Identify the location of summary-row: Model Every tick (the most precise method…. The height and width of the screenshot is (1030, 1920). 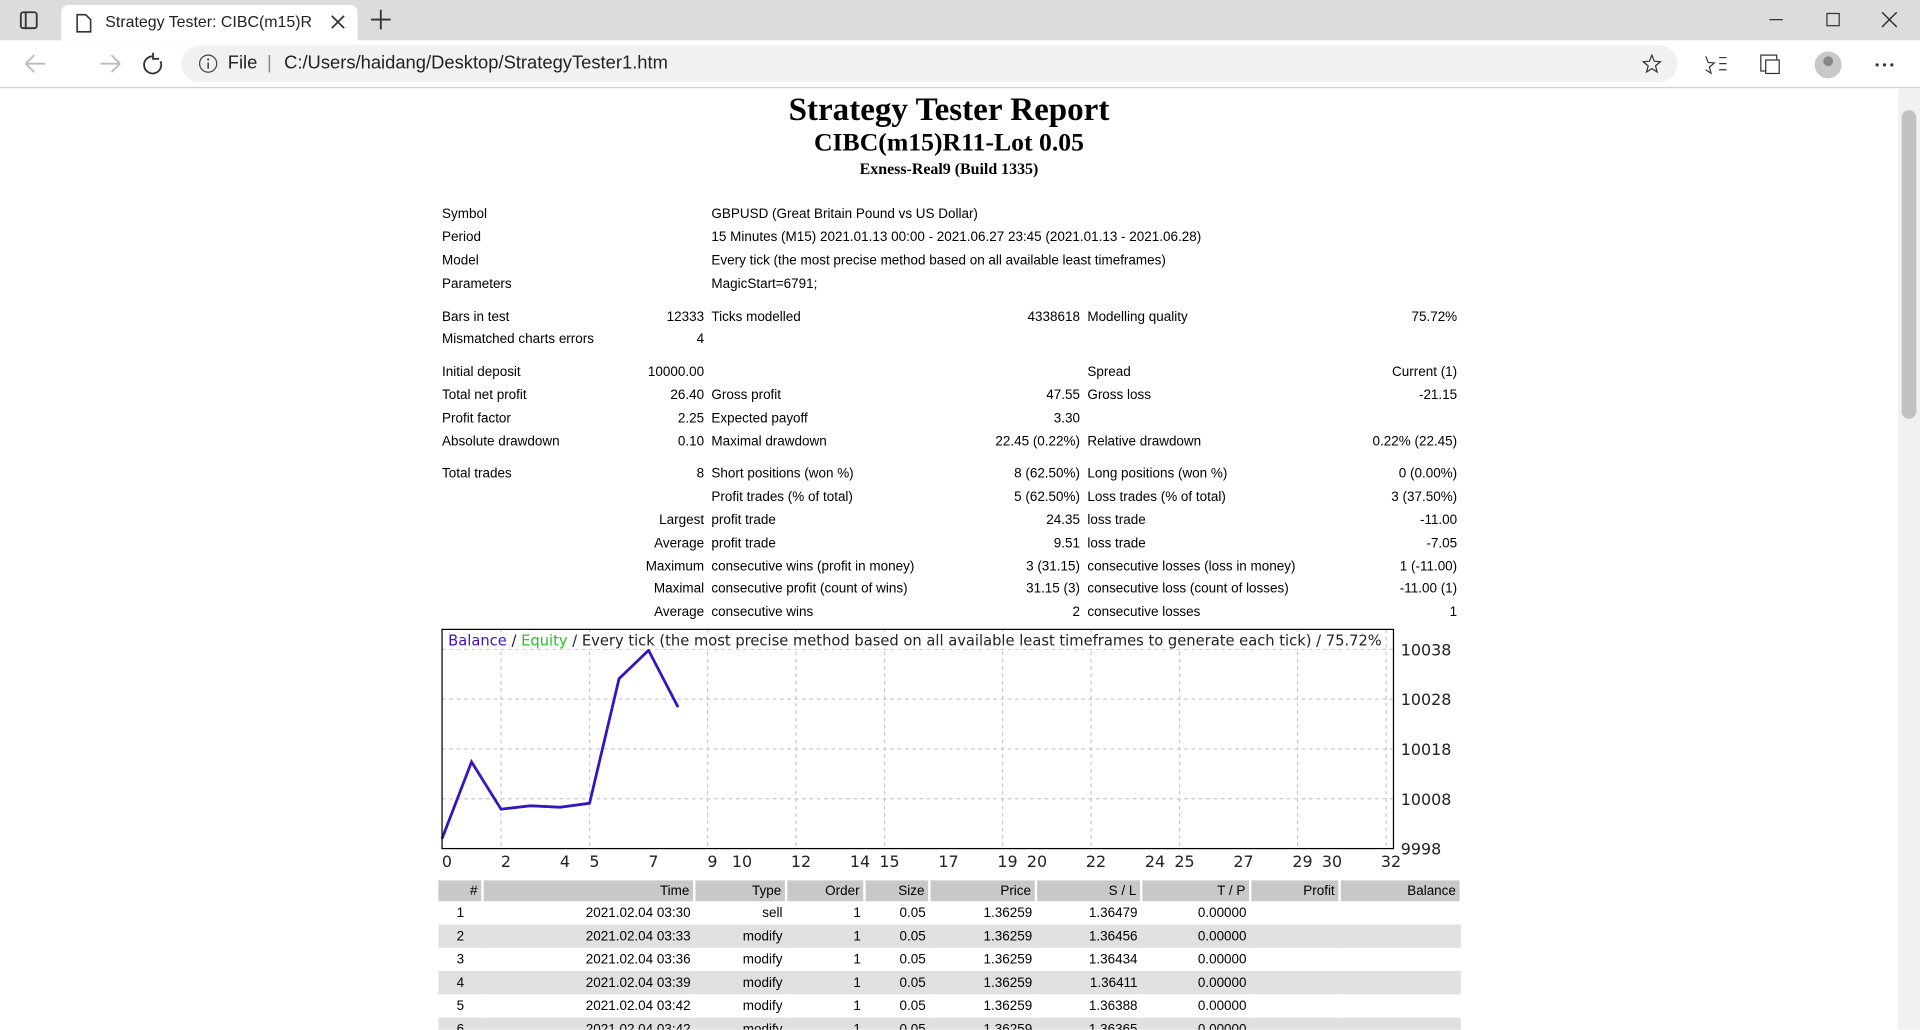
(949, 260).